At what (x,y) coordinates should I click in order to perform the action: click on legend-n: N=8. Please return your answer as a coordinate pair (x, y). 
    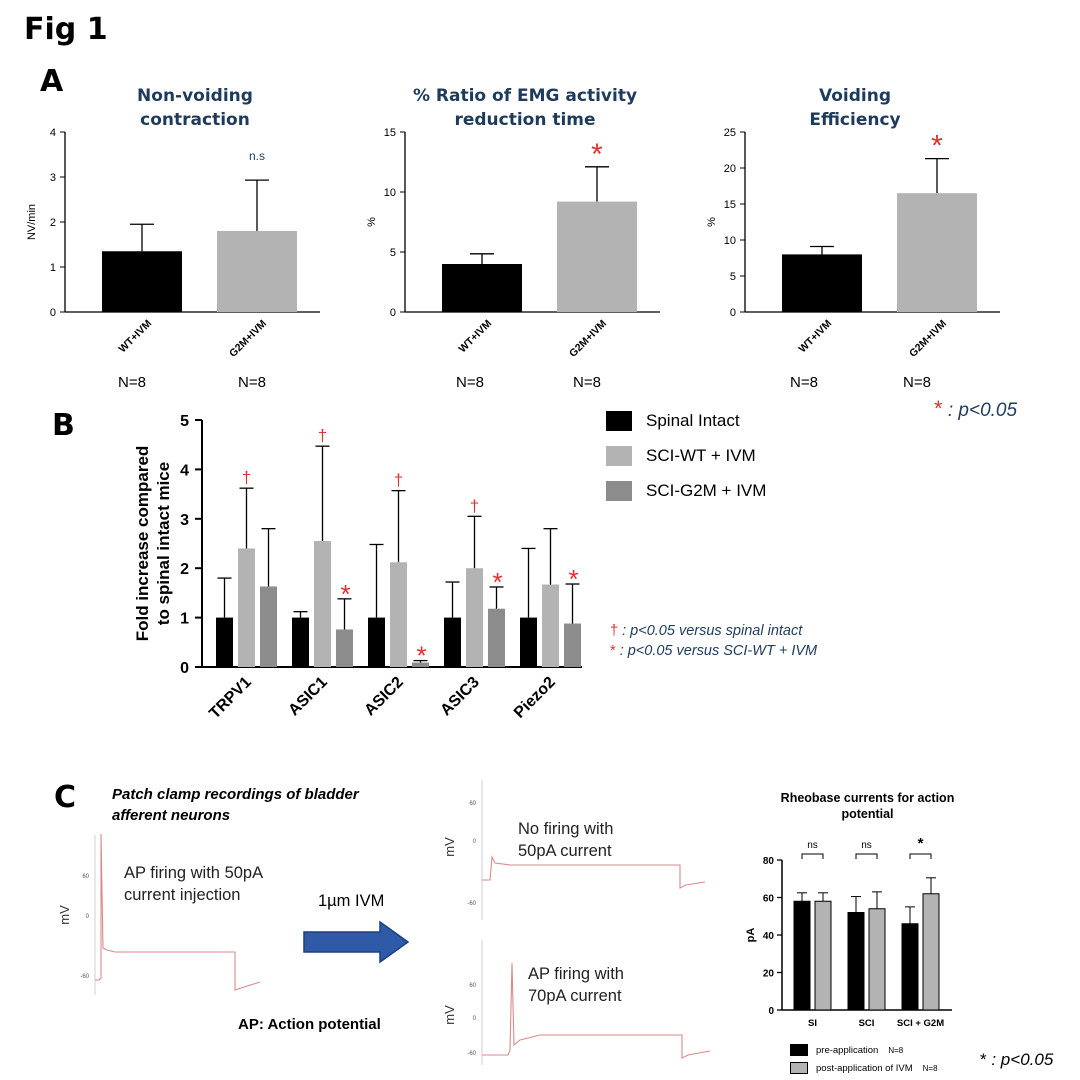
    Looking at the image, I should click on (930, 1068).